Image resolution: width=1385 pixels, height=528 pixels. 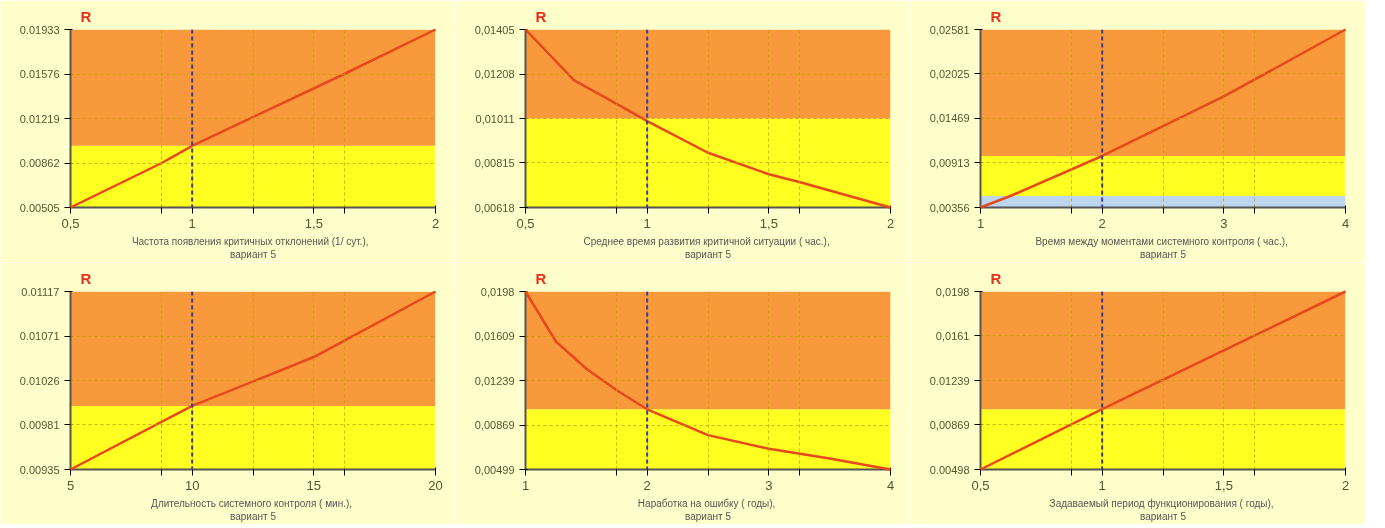 I want to click on y-tick-label: 0.00498, so click(x=949, y=469).